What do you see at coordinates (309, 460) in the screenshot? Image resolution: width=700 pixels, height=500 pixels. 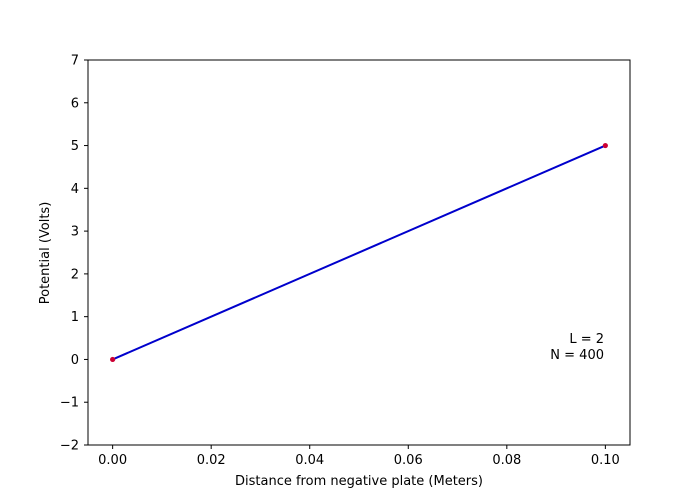 I see `x-tick-label: 0.04` at bounding box center [309, 460].